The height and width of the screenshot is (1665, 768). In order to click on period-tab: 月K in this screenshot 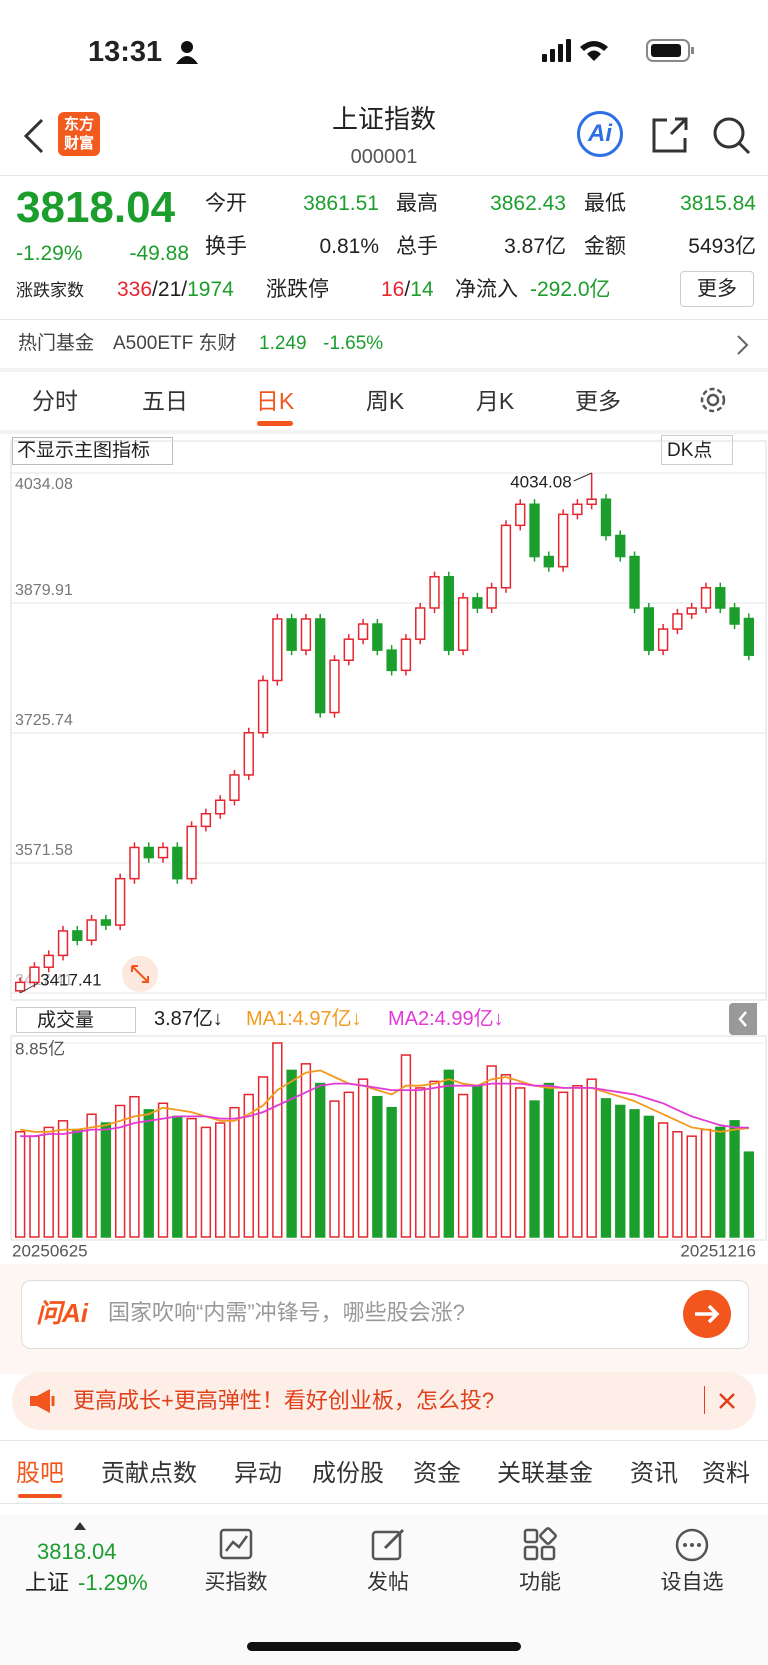, I will do `click(495, 401)`.